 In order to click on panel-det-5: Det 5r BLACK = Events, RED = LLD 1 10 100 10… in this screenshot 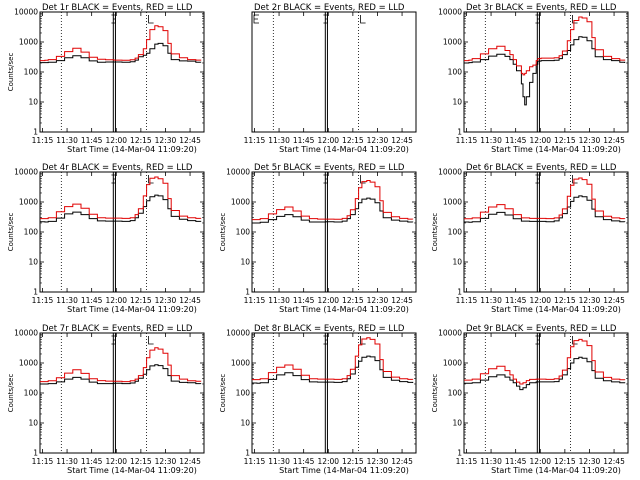, I will do `click(318, 238)`.